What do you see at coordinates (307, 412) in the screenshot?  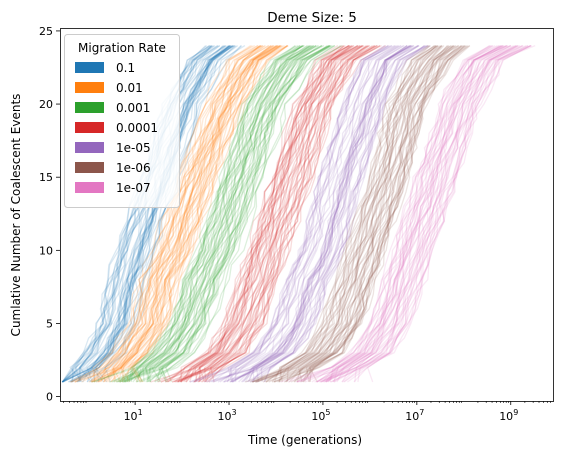 I see `x-axis: 101 103 105 107 109` at bounding box center [307, 412].